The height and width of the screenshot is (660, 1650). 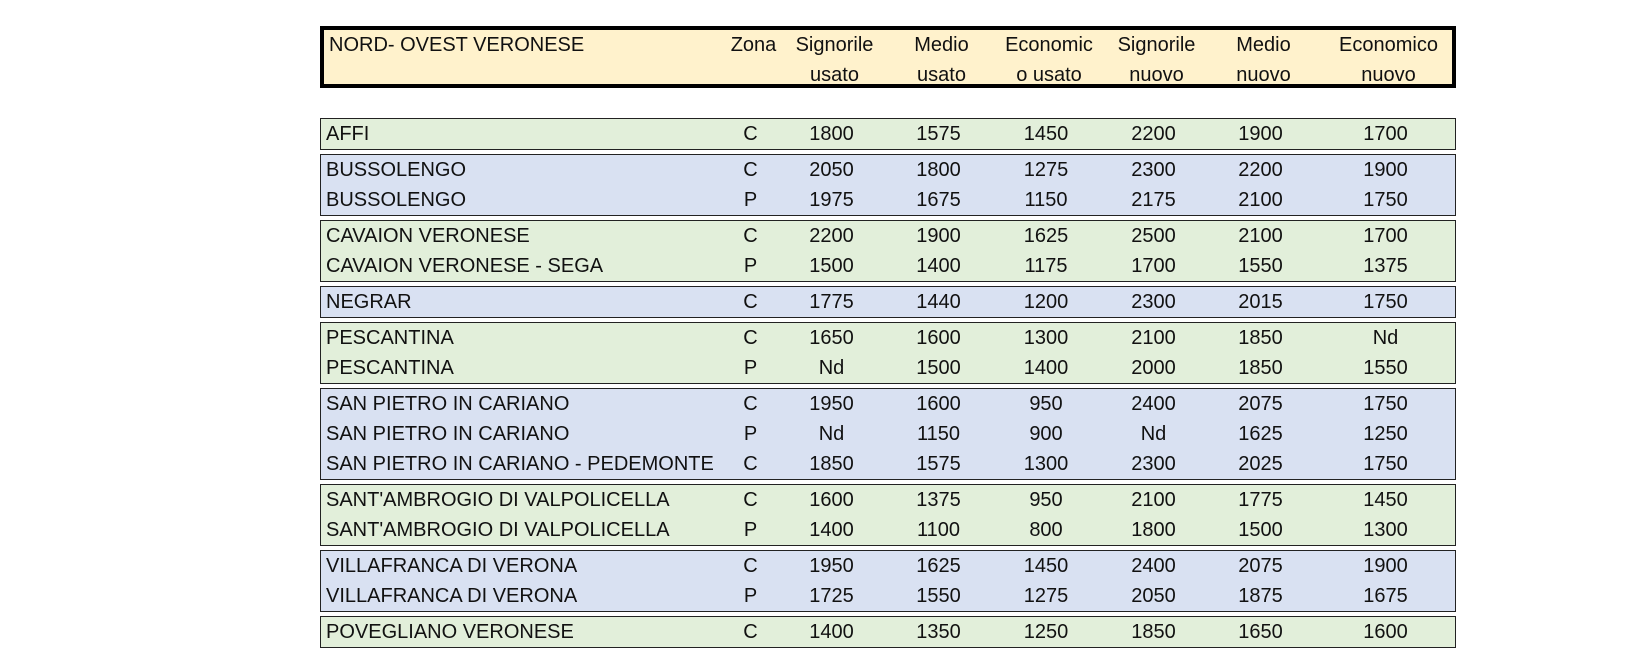 I want to click on municipality-name: NEGRAR, so click(x=369, y=302).